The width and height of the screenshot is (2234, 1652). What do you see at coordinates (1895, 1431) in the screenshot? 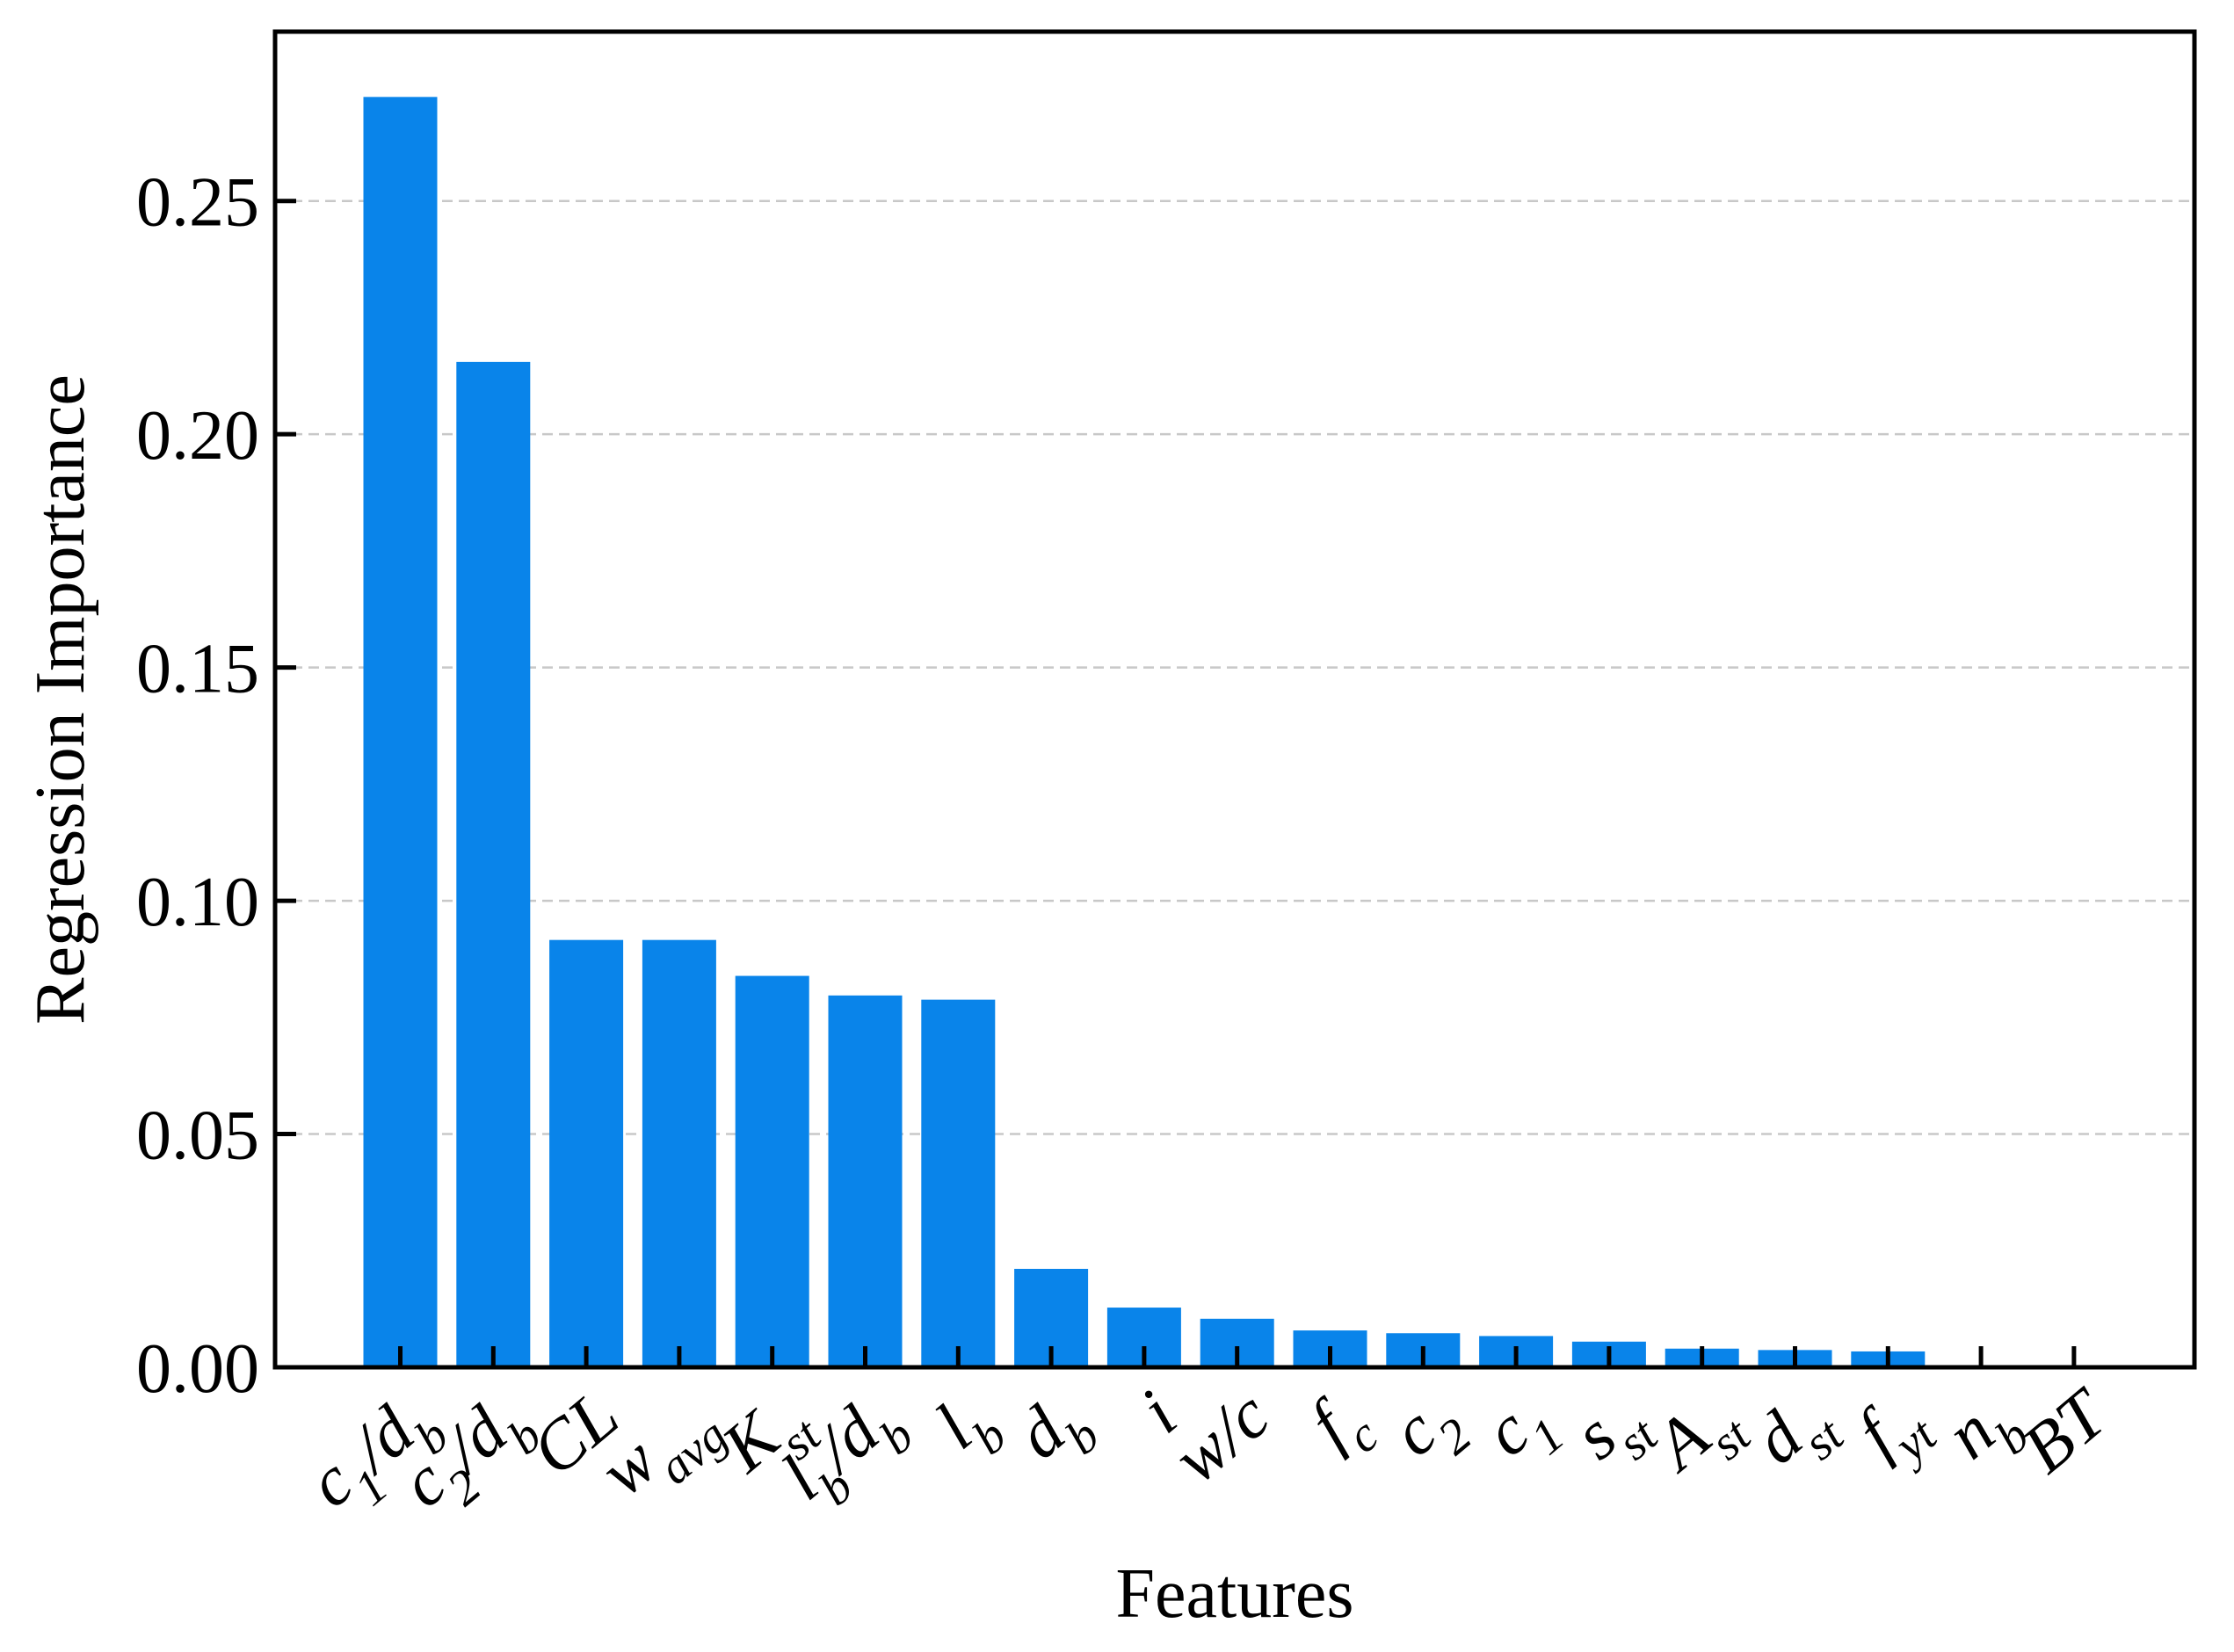
I see `x-tick-label: fyt` at bounding box center [1895, 1431].